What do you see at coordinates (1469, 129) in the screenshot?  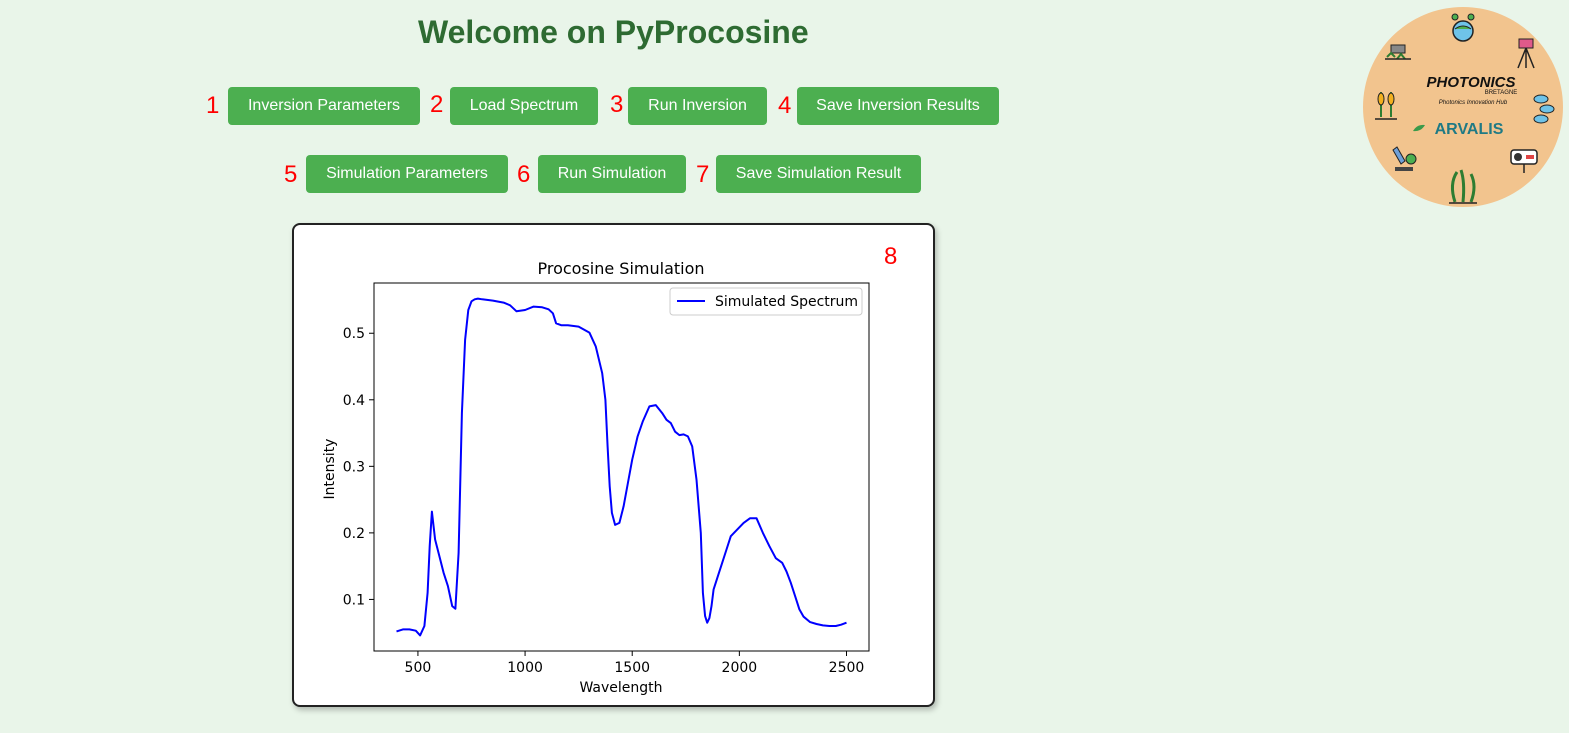 I see `logo-partner-text: ARVALIS` at bounding box center [1469, 129].